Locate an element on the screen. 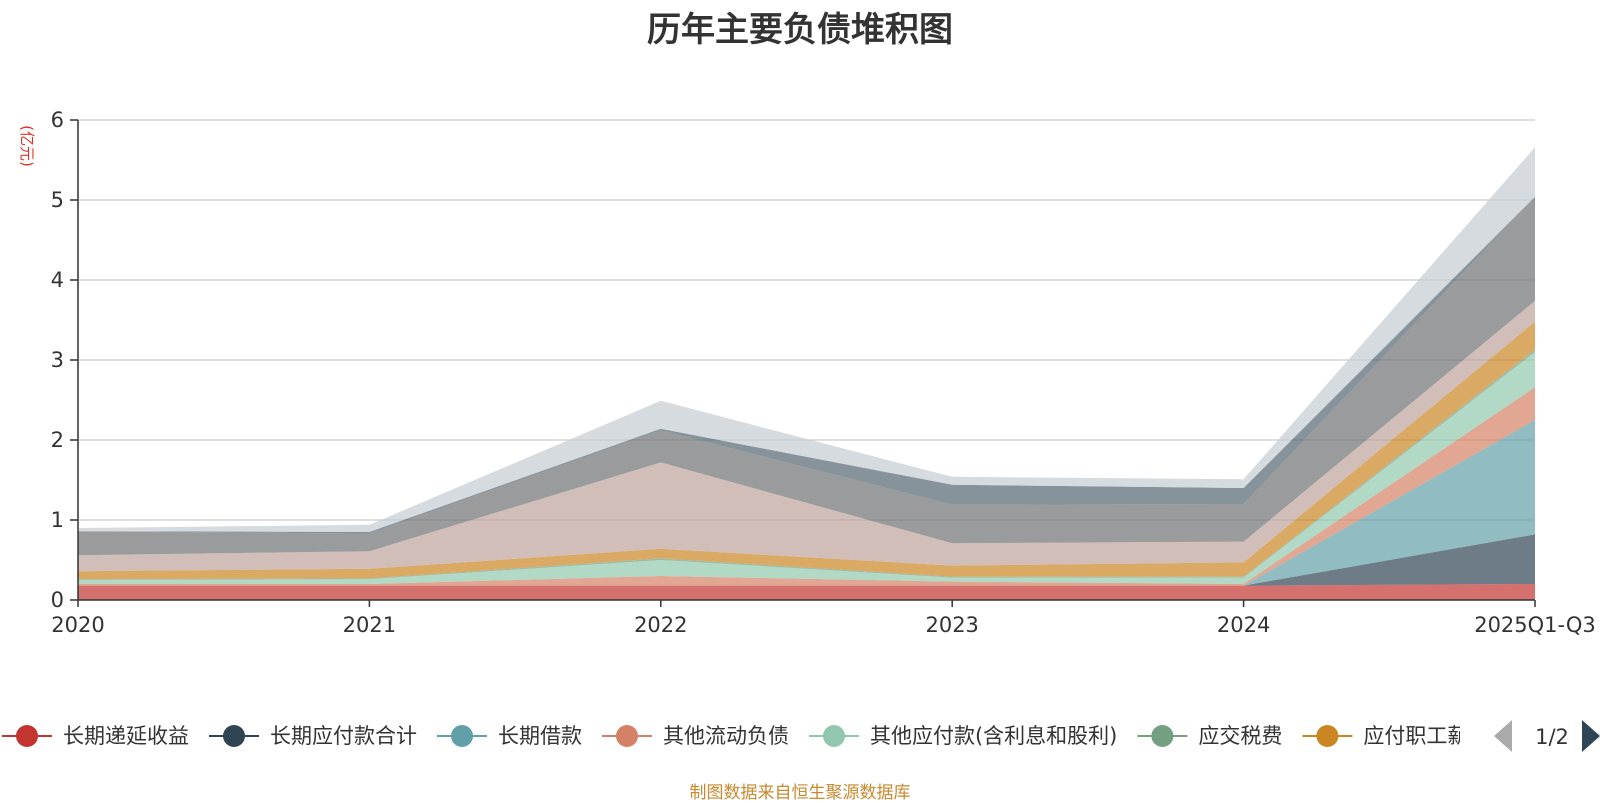  legend-item: 长期借款 is located at coordinates (509, 736).